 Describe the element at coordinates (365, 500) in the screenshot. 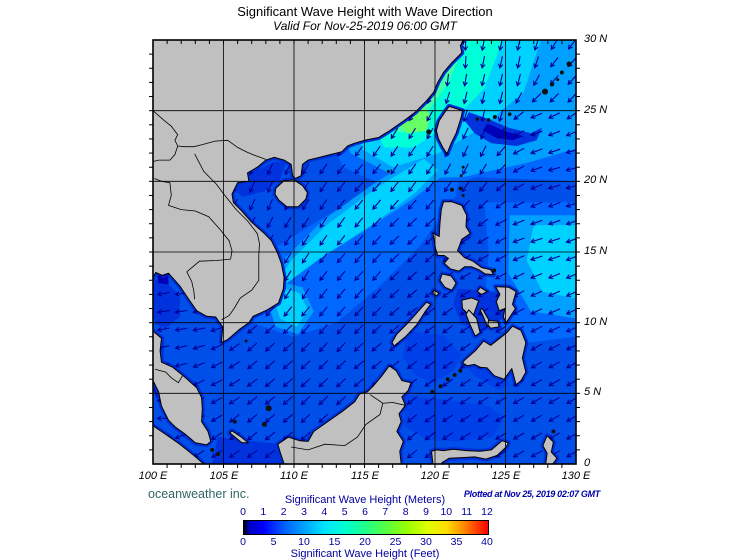

I see `colorbar-title-meters: Significant Wave Height (Meters)` at that location.